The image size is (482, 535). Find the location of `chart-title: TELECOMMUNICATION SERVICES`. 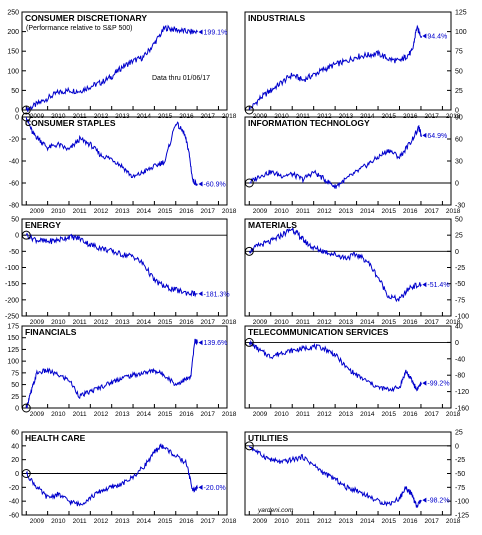

chart-title: TELECOMMUNICATION SERVICES is located at coordinates (318, 332).